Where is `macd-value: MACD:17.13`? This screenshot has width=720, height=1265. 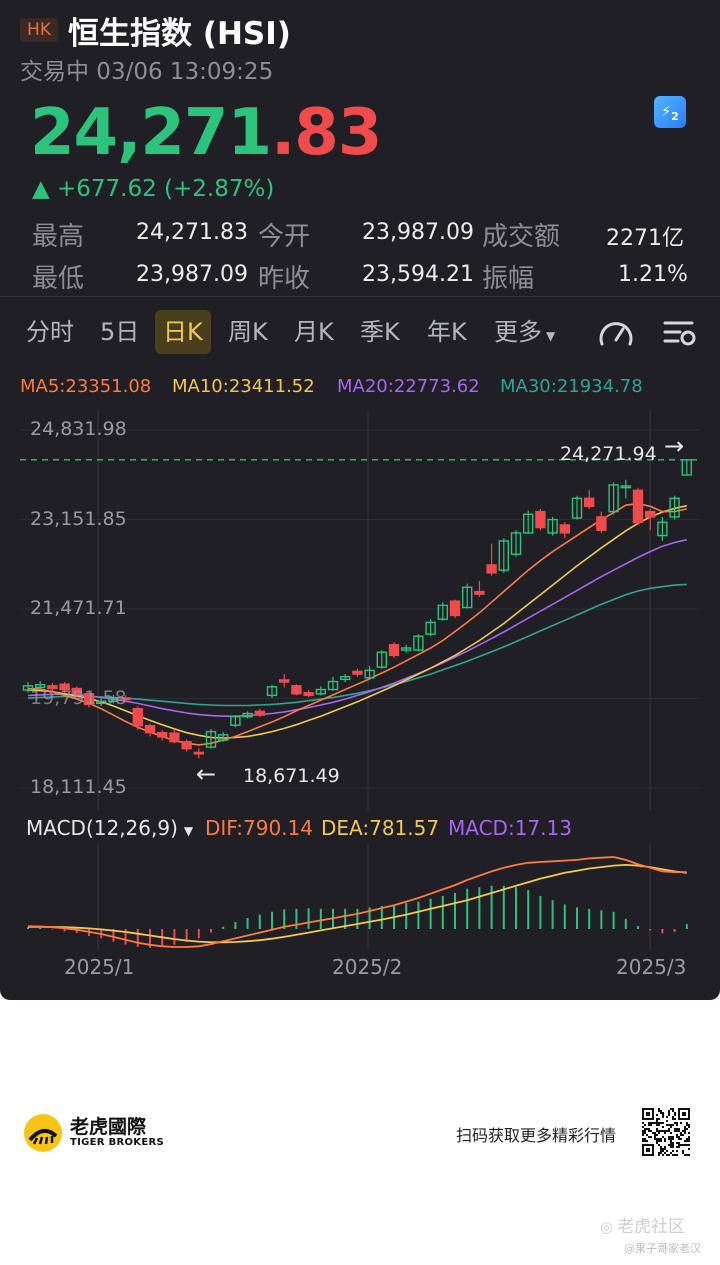 macd-value: MACD:17.13 is located at coordinates (510, 828).